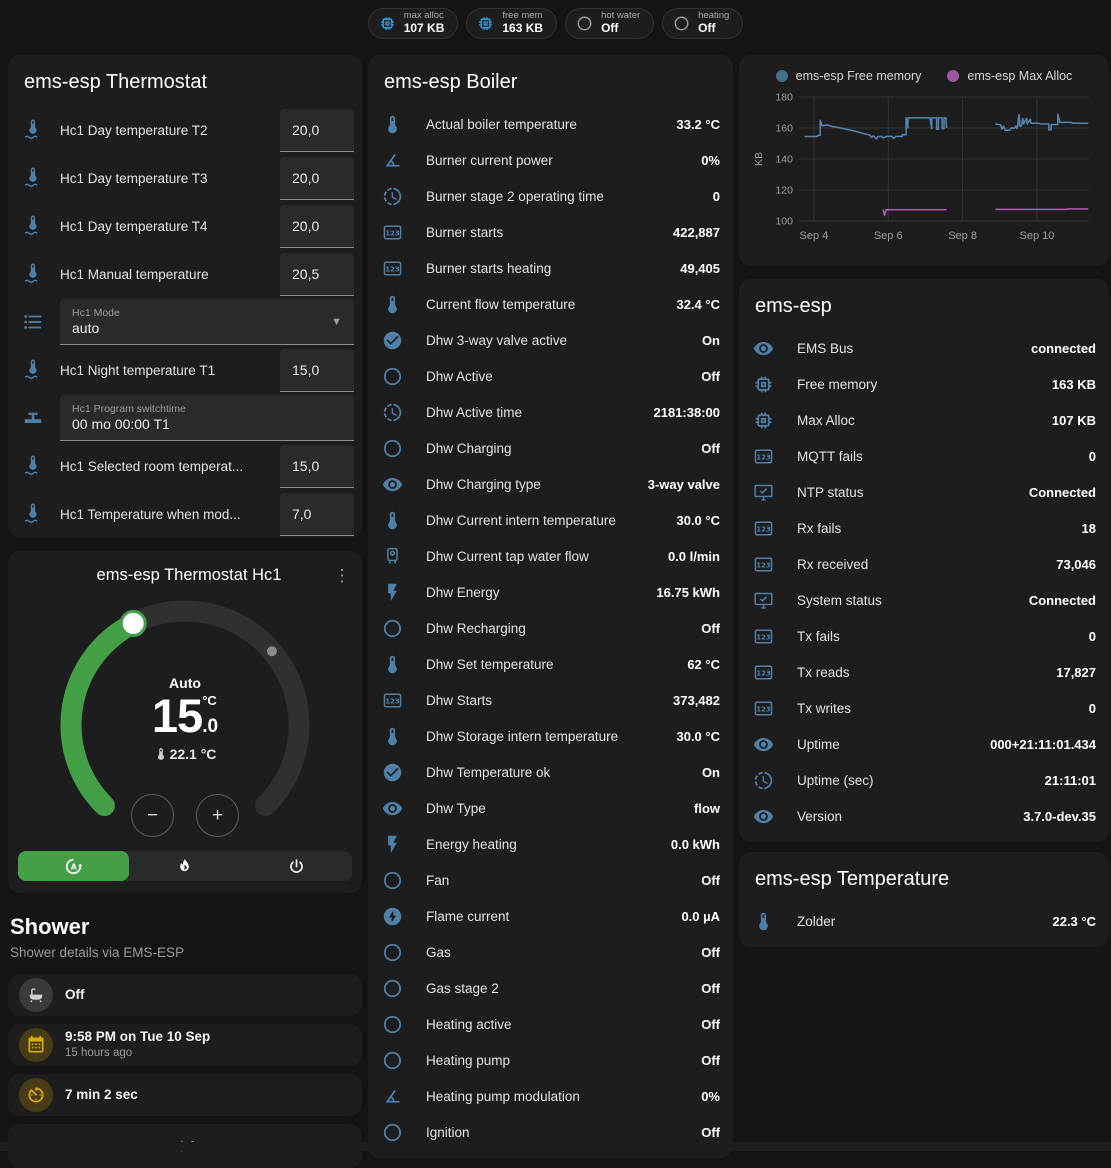 This screenshot has width=1111, height=1168. Describe the element at coordinates (924, 600) in the screenshot. I see `entity-row-system-status: System status Connected` at that location.